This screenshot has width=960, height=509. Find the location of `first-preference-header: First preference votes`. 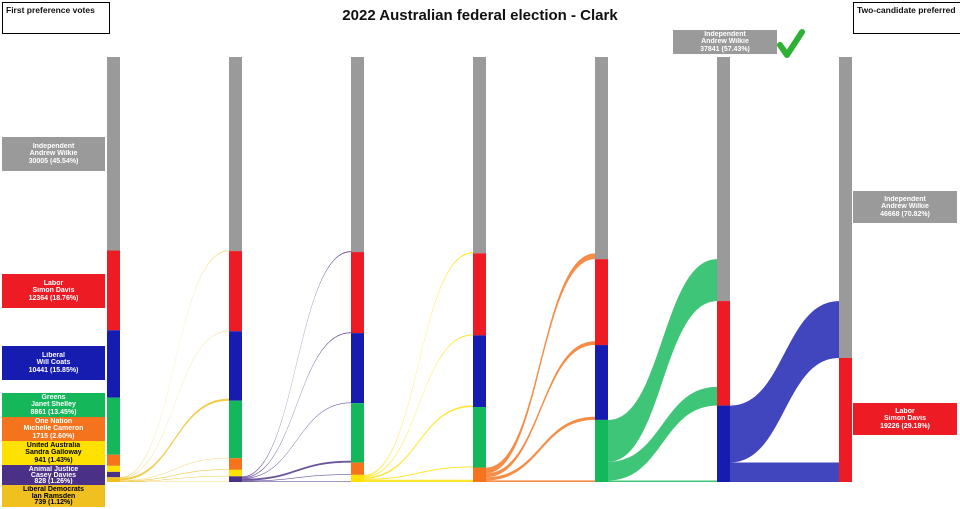

first-preference-header: First preference votes is located at coordinates (56, 18).